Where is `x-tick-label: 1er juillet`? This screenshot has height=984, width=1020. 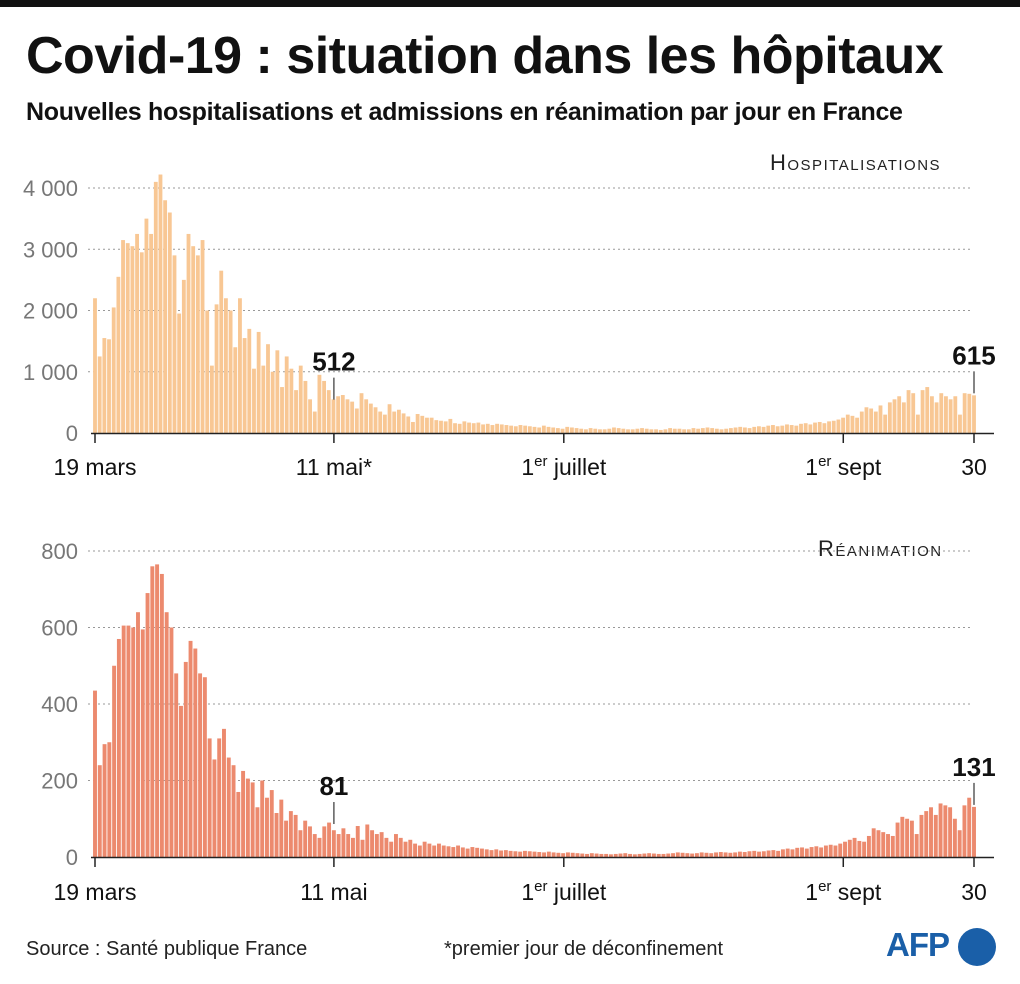 x-tick-label: 1er juillet is located at coordinates (564, 891).